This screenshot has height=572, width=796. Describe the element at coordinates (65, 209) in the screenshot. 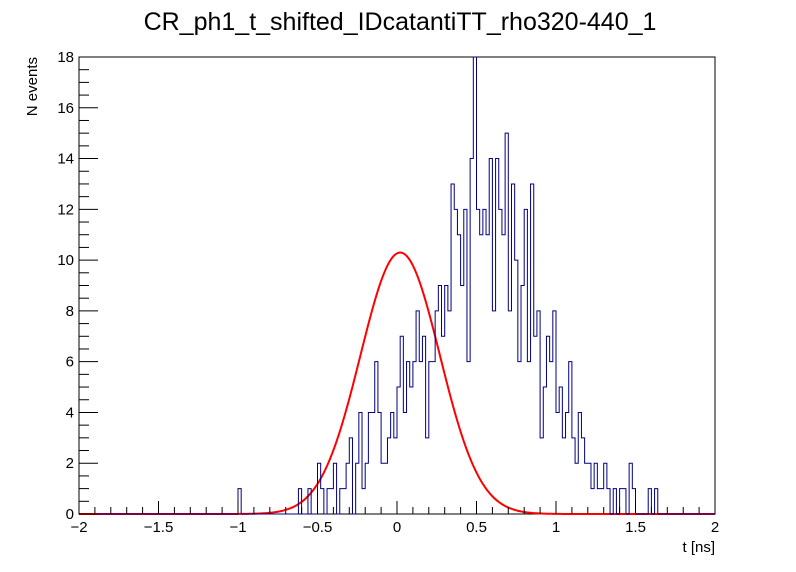

I see `y-tick-label: 12` at that location.